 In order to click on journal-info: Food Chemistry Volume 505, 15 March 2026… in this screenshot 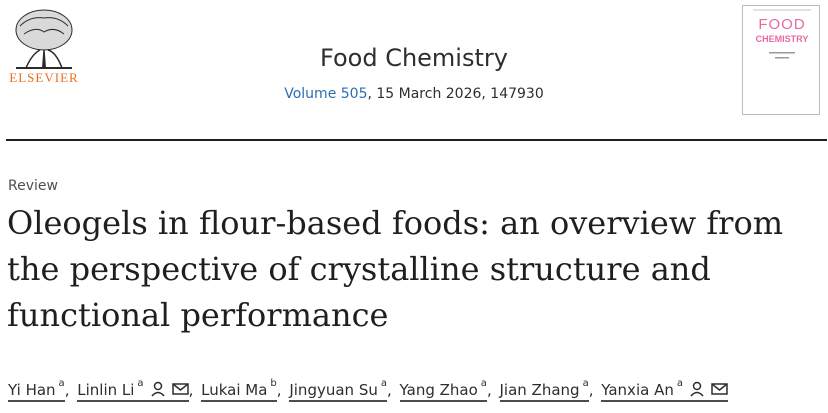, I will do `click(414, 73)`.